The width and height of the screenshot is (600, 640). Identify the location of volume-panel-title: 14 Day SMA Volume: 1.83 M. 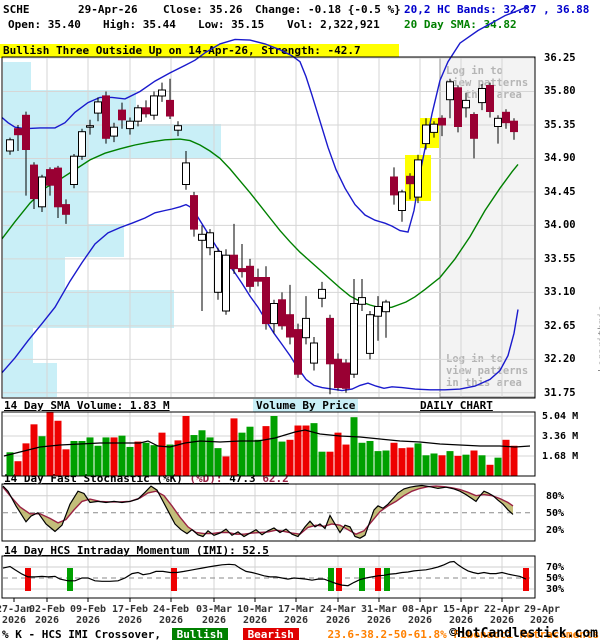
(87, 405).